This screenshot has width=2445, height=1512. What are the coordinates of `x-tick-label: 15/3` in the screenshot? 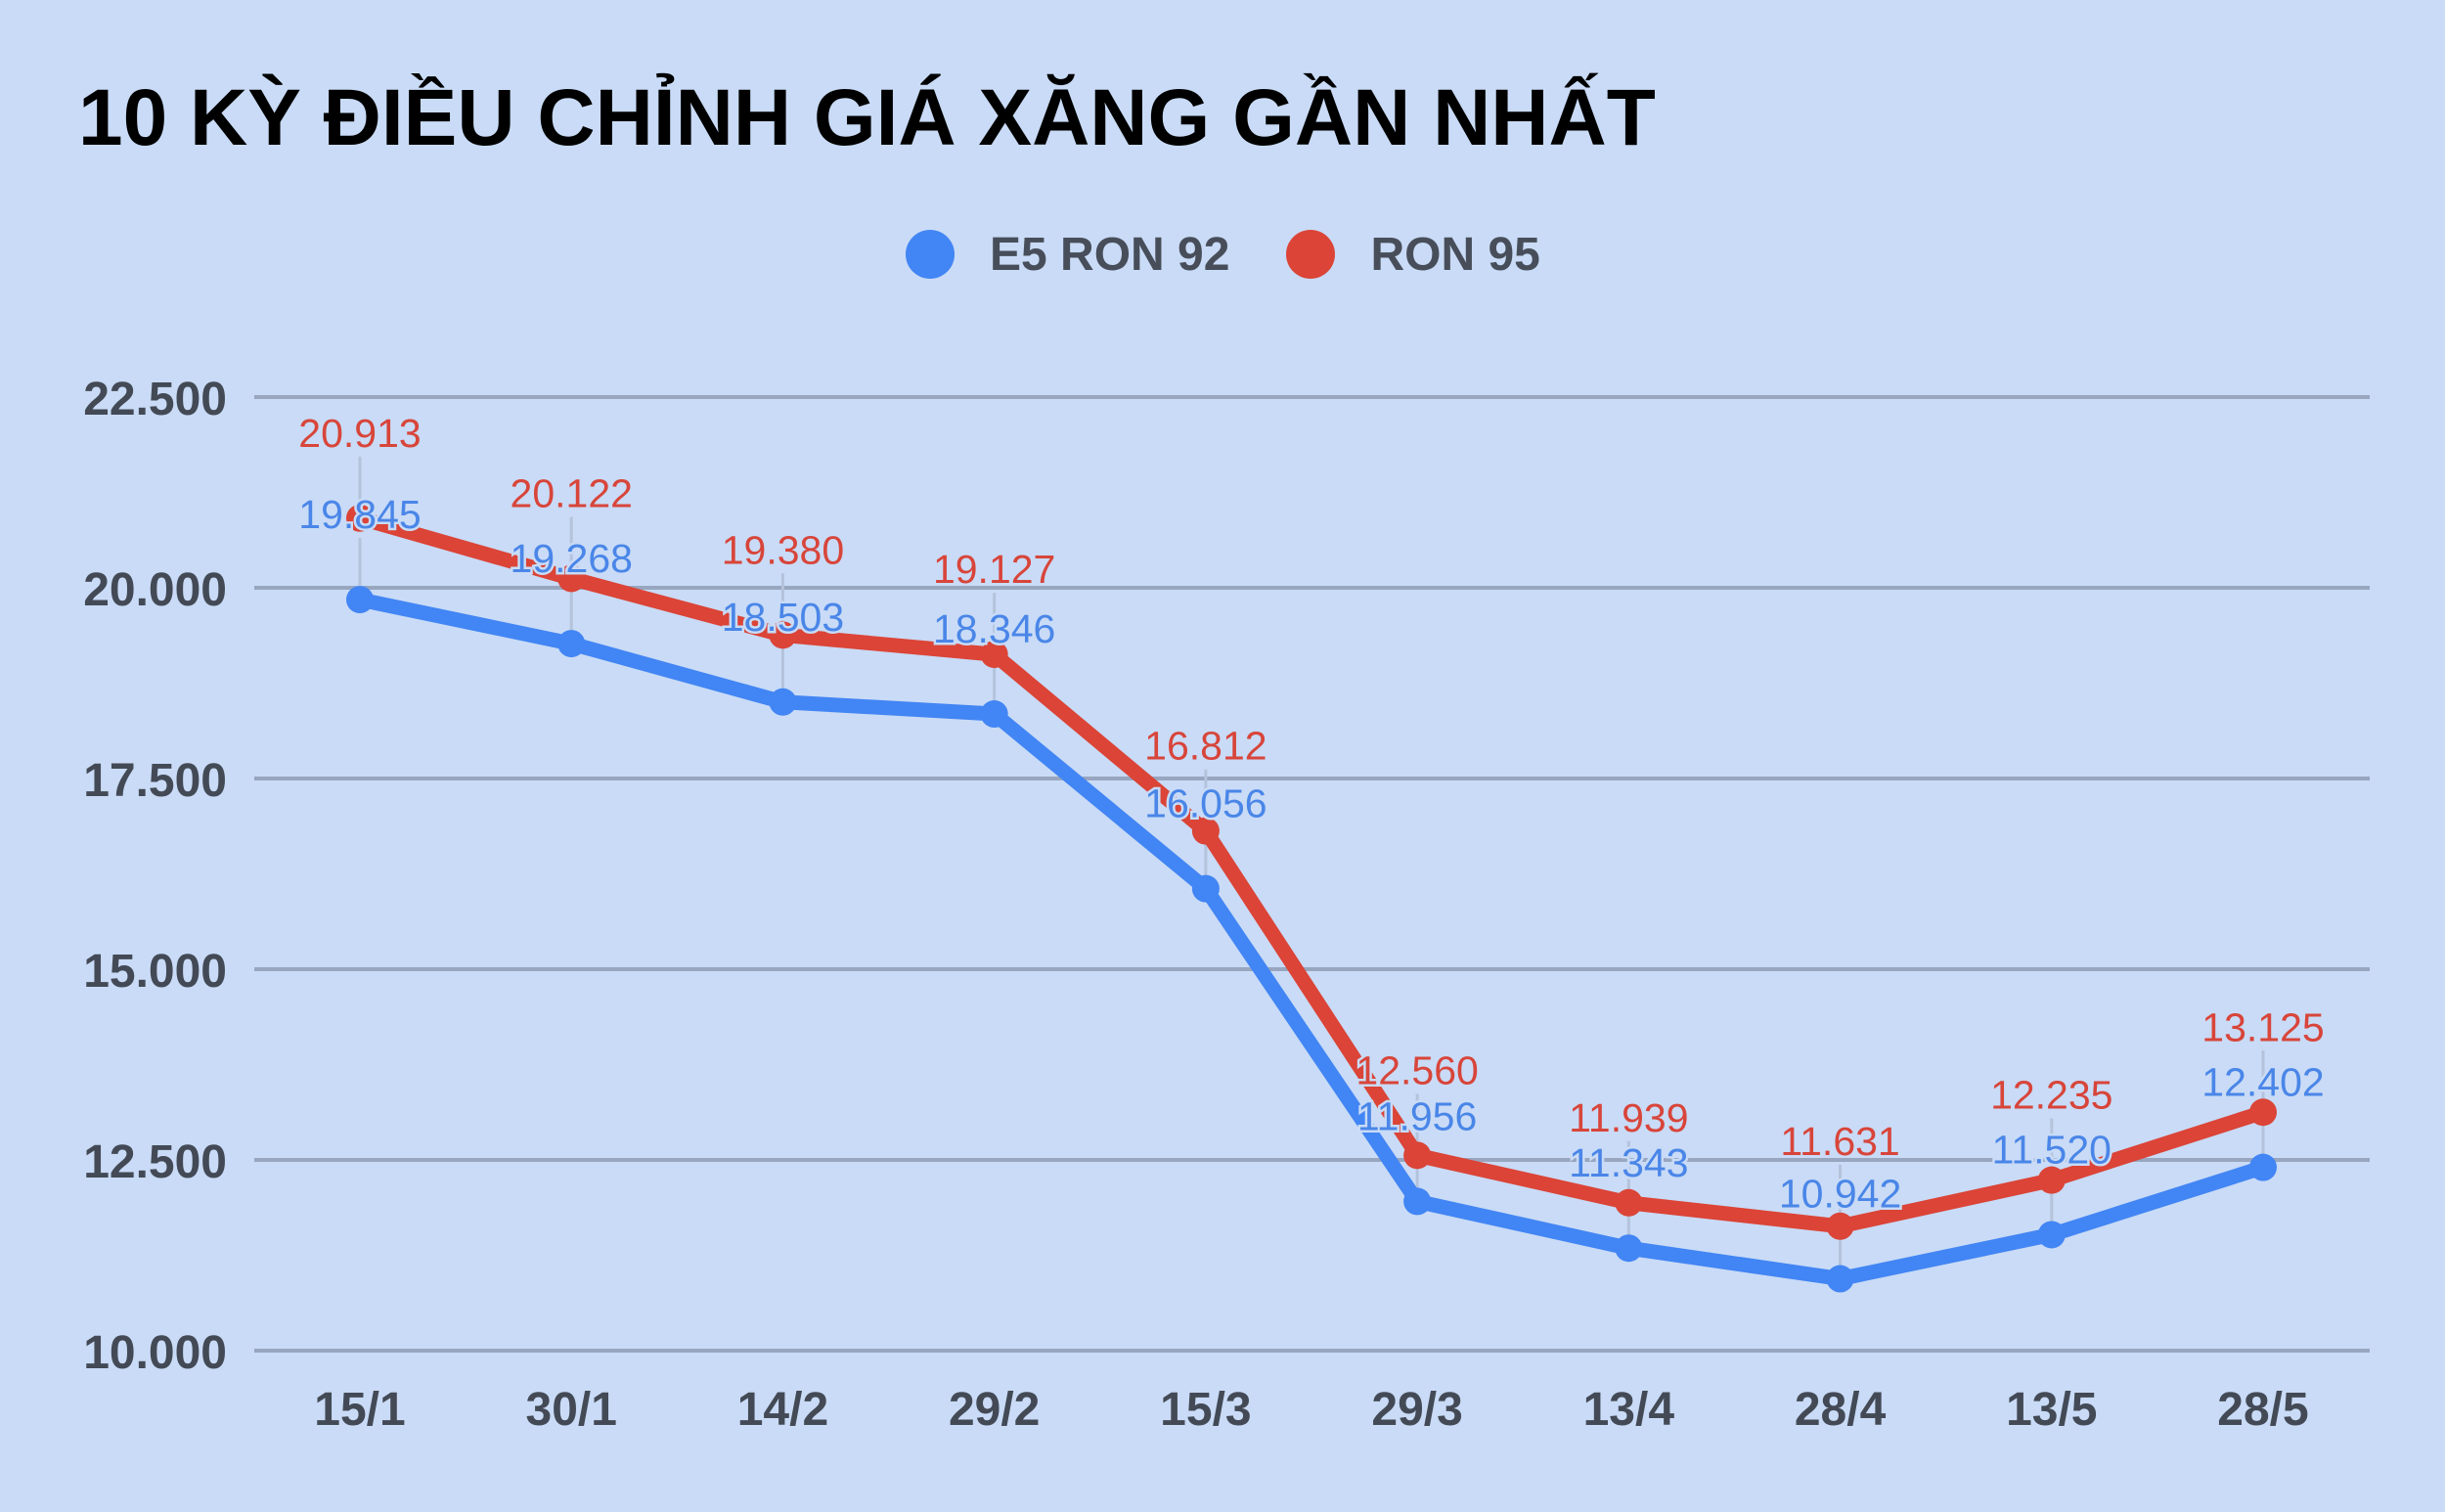 It's located at (1205, 1410).